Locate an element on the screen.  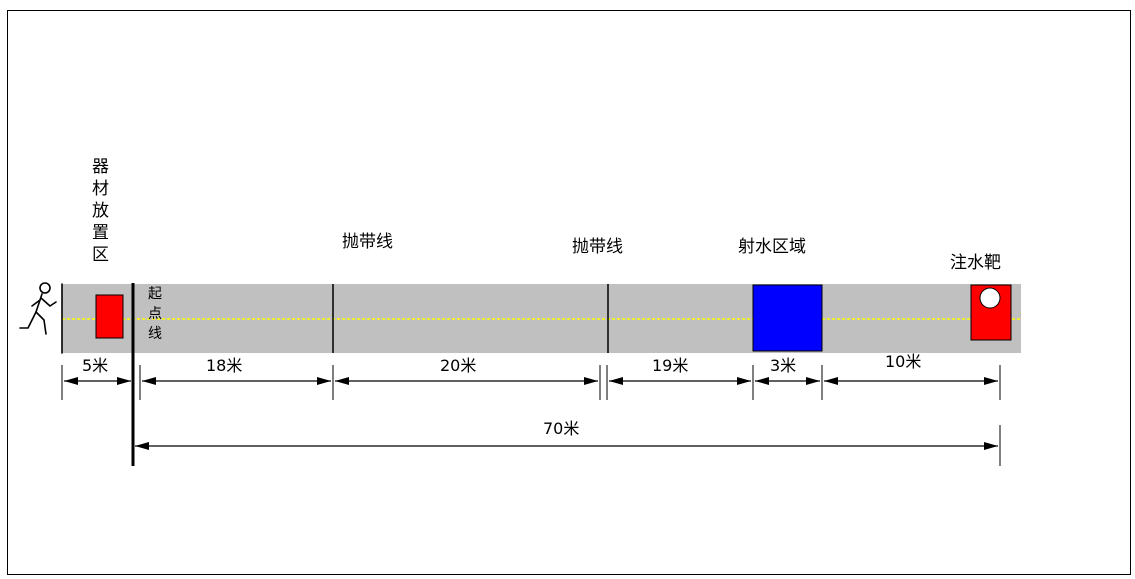
dim-5m-label: 5米 is located at coordinates (95, 365).